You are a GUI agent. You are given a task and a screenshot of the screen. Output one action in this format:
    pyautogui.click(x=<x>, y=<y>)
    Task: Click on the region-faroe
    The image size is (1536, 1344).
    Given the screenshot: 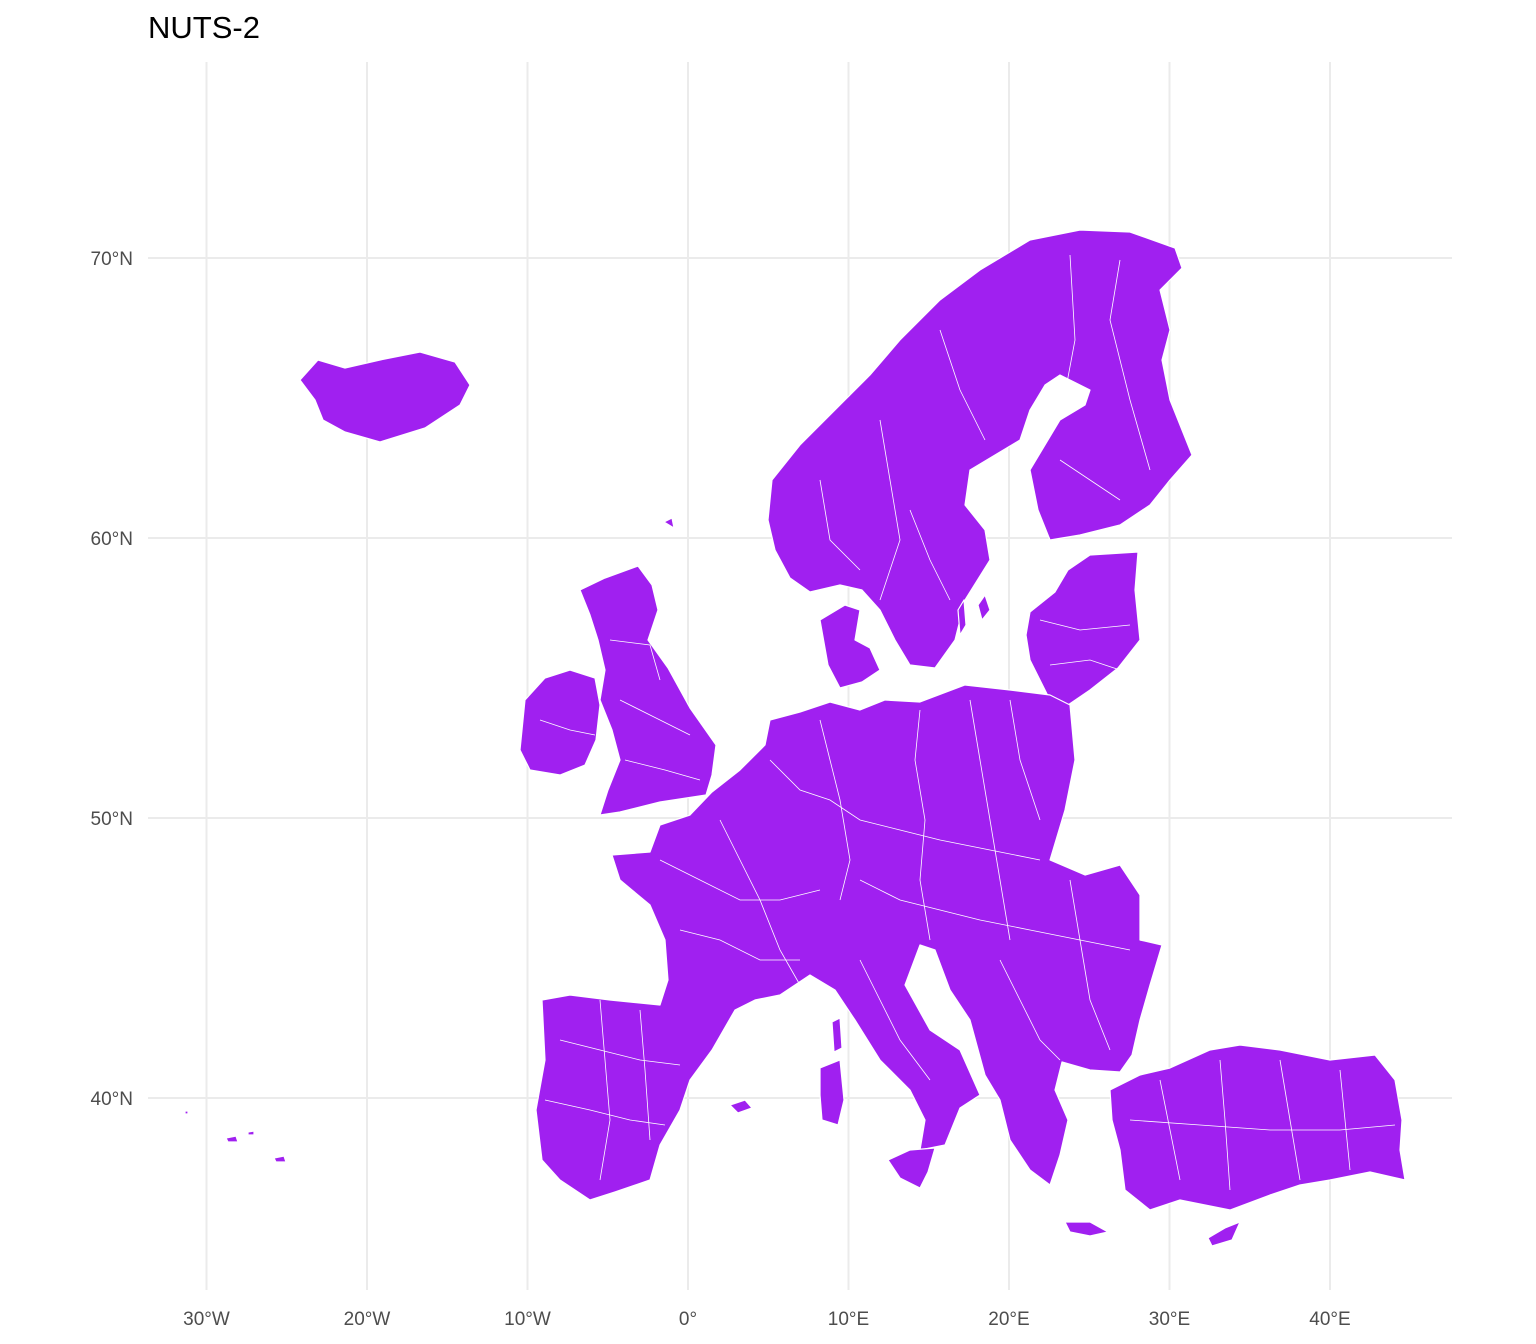 What is the action you would take?
    pyautogui.click(x=669, y=523)
    